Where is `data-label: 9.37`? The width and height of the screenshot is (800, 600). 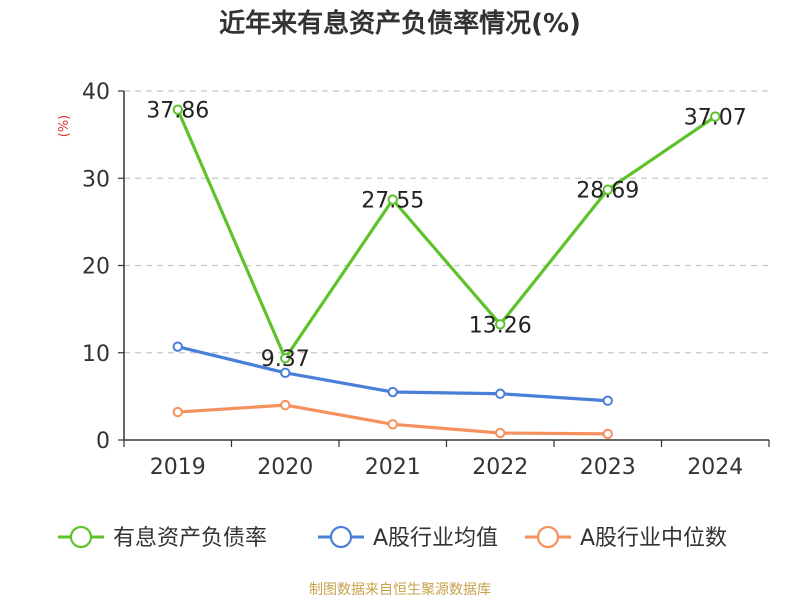 data-label: 9.37 is located at coordinates (285, 359).